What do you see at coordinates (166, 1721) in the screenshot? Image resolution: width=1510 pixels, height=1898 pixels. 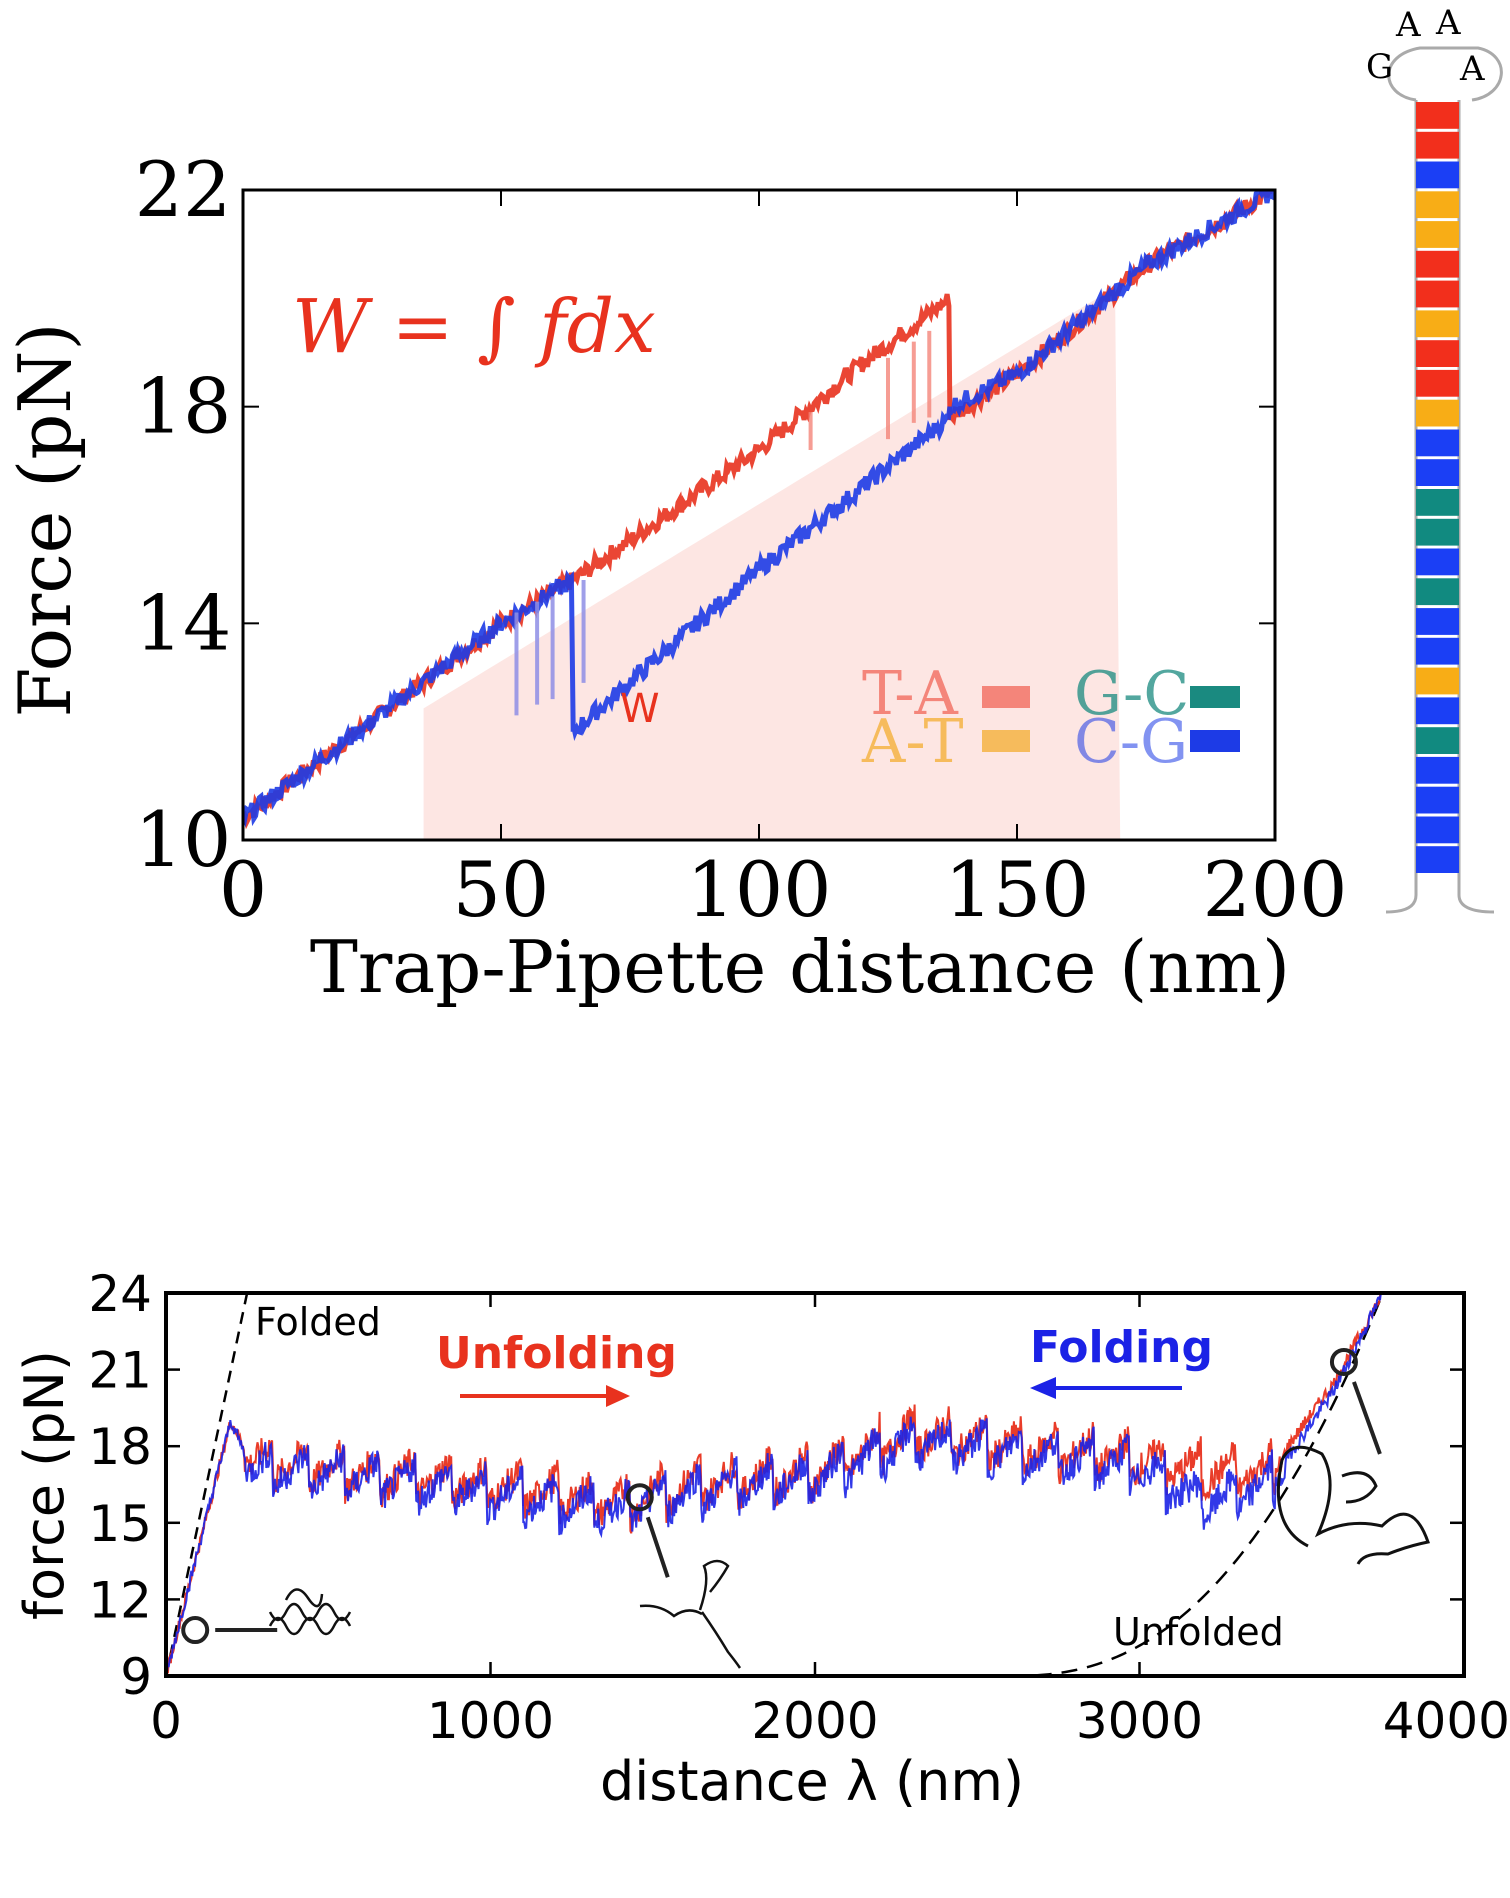 I see `bottom-x-tick-label: 0` at bounding box center [166, 1721].